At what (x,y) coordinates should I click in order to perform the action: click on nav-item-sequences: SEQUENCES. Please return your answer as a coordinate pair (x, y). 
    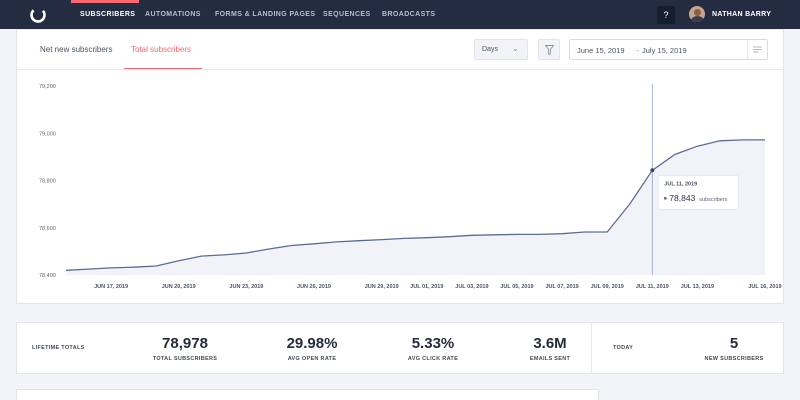
    Looking at the image, I should click on (347, 14).